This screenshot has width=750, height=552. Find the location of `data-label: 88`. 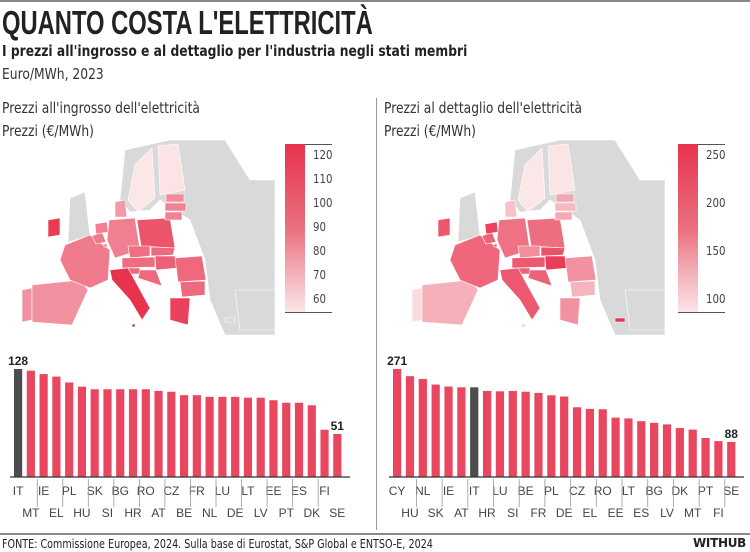

data-label: 88 is located at coordinates (732, 434).